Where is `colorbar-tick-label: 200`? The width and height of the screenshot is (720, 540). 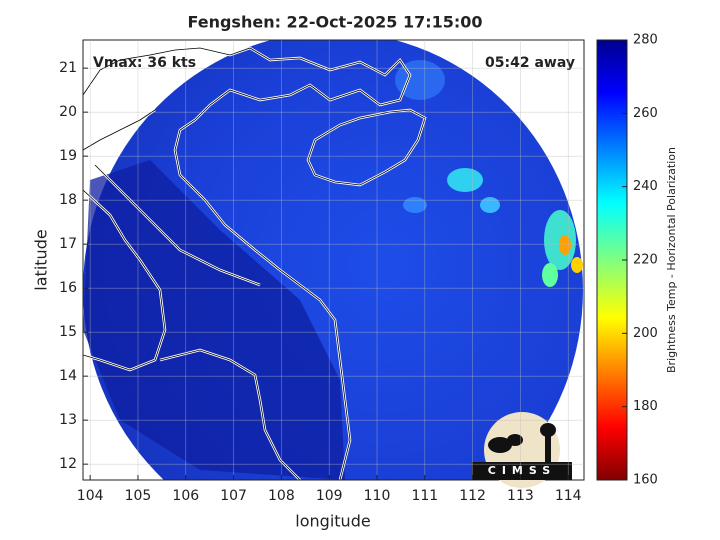
colorbar-tick-label: 200 is located at coordinates (645, 333).